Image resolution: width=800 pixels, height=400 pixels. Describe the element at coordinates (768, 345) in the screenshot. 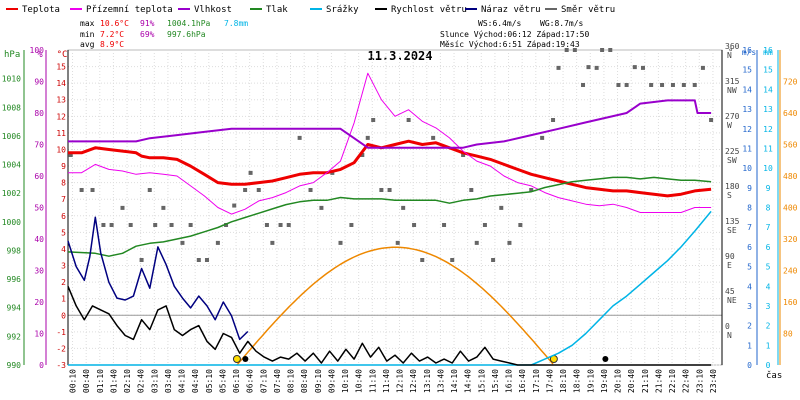

I see `mm-tick-label: 1` at that location.